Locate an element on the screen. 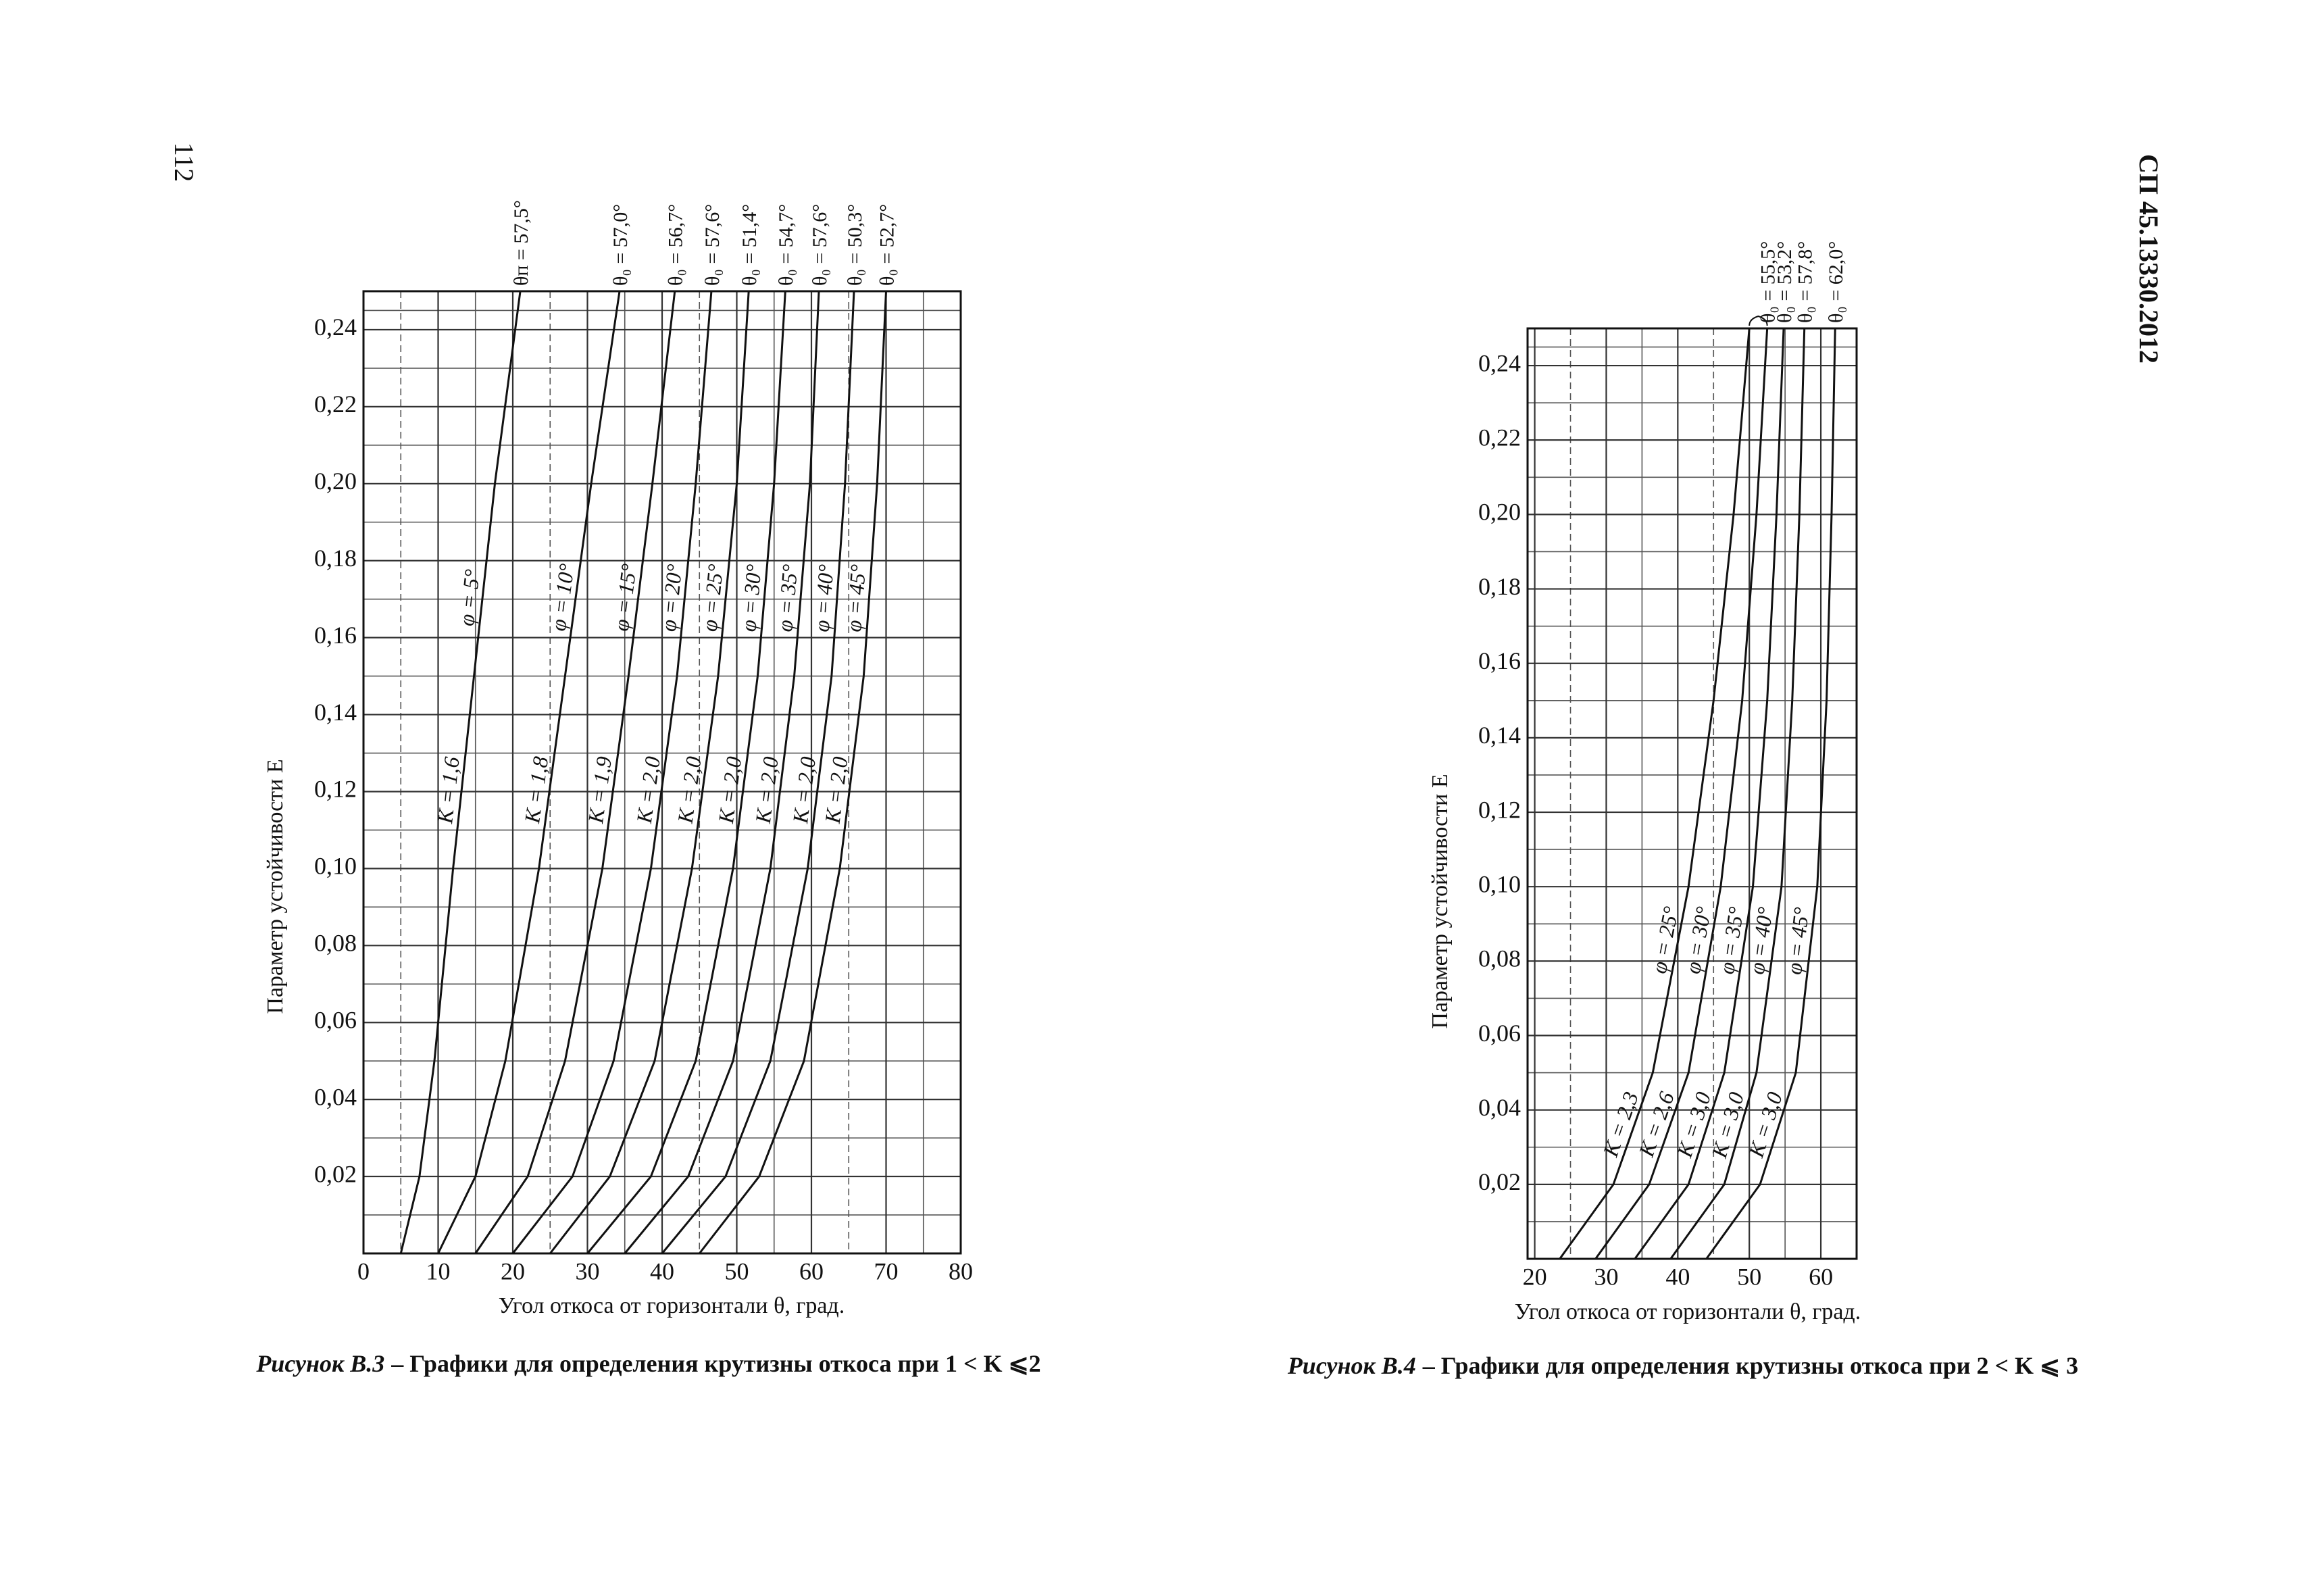  theta0-label: θ₀ = 52,7° is located at coordinates (887, 245).